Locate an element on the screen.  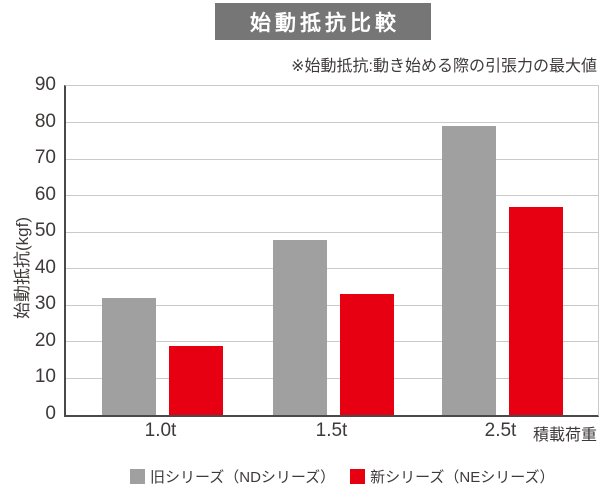
bar-nd-series-1.5t is located at coordinates (300, 327).